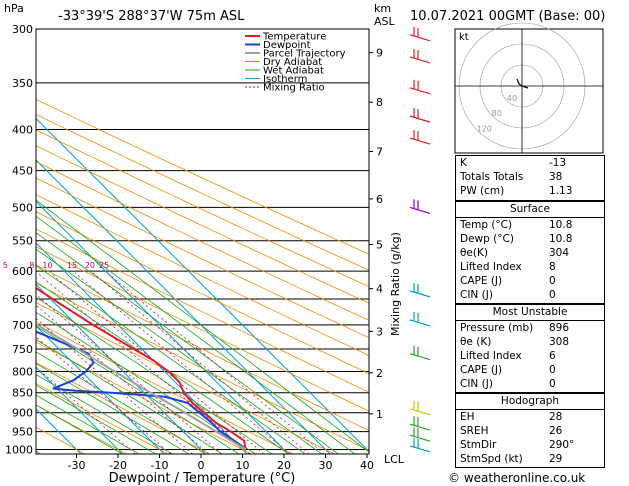  What do you see at coordinates (530, 164) in the screenshot?
I see `stat-row: K -13` at bounding box center [530, 164].